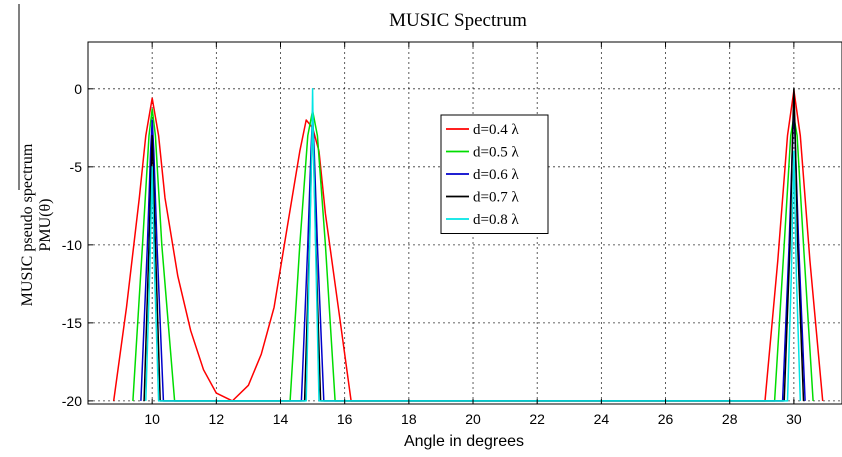  I want to click on legend-entry-label: d=0.8 λ, so click(496, 220).